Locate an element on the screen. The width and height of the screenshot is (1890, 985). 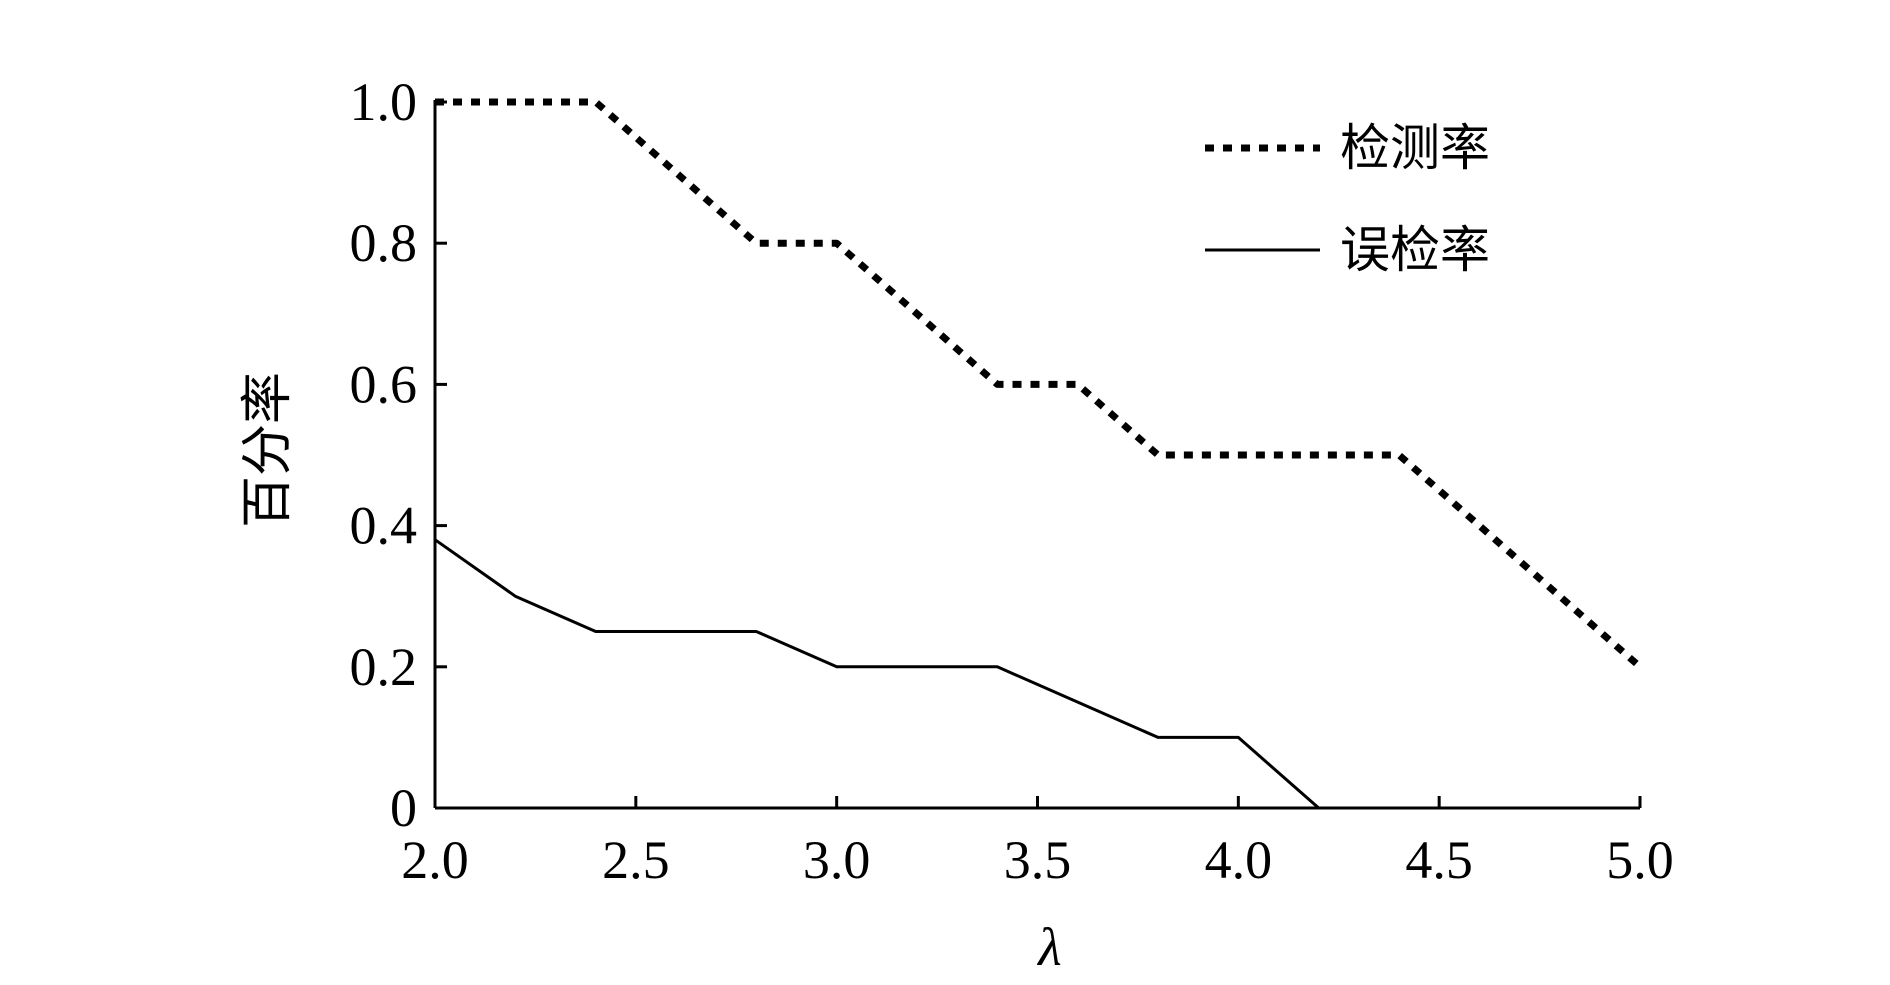
x-tick-label: 4.5 is located at coordinates (1439, 860).